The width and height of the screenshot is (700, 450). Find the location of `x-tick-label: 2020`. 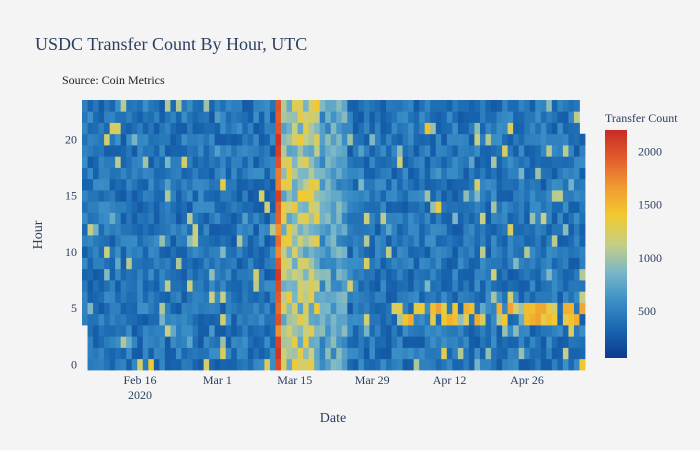

x-tick-label: 2020 is located at coordinates (140, 395).